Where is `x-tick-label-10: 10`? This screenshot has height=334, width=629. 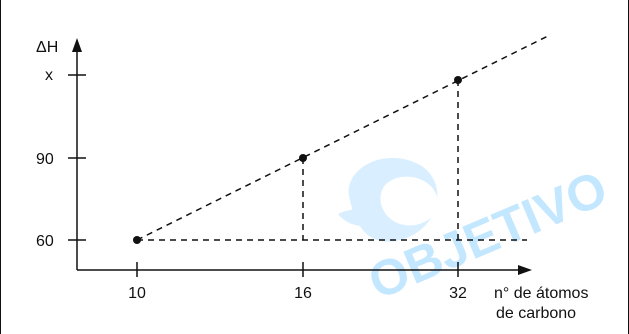 x-tick-label-10: 10 is located at coordinates (137, 293).